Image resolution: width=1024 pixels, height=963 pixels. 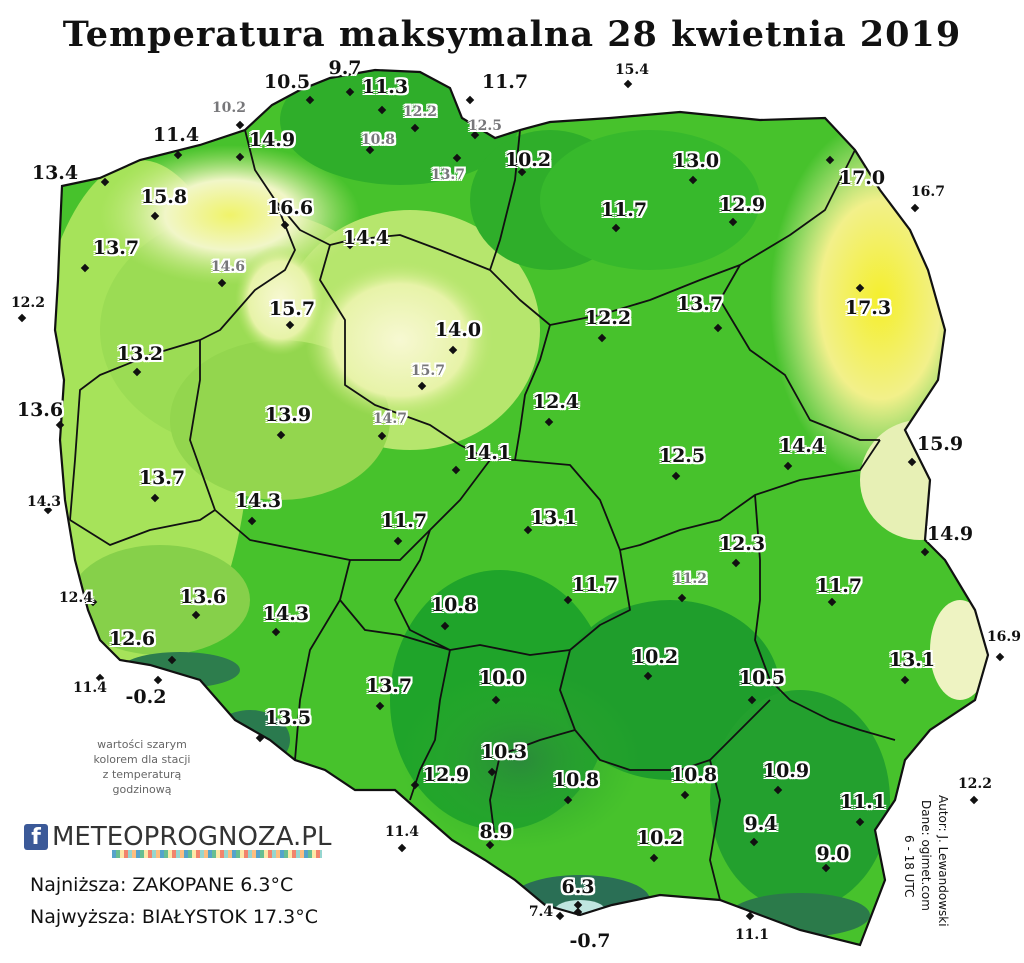 I want to click on station-temperature-label: 9.7, so click(x=345, y=68).